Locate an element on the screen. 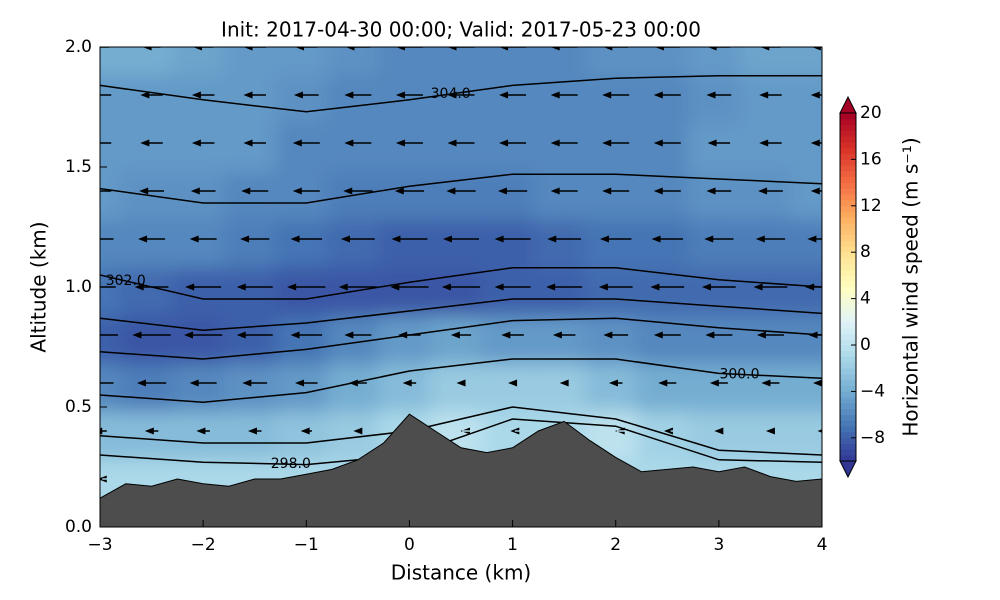  x-axis-label: Distance (km) is located at coordinates (461, 573).